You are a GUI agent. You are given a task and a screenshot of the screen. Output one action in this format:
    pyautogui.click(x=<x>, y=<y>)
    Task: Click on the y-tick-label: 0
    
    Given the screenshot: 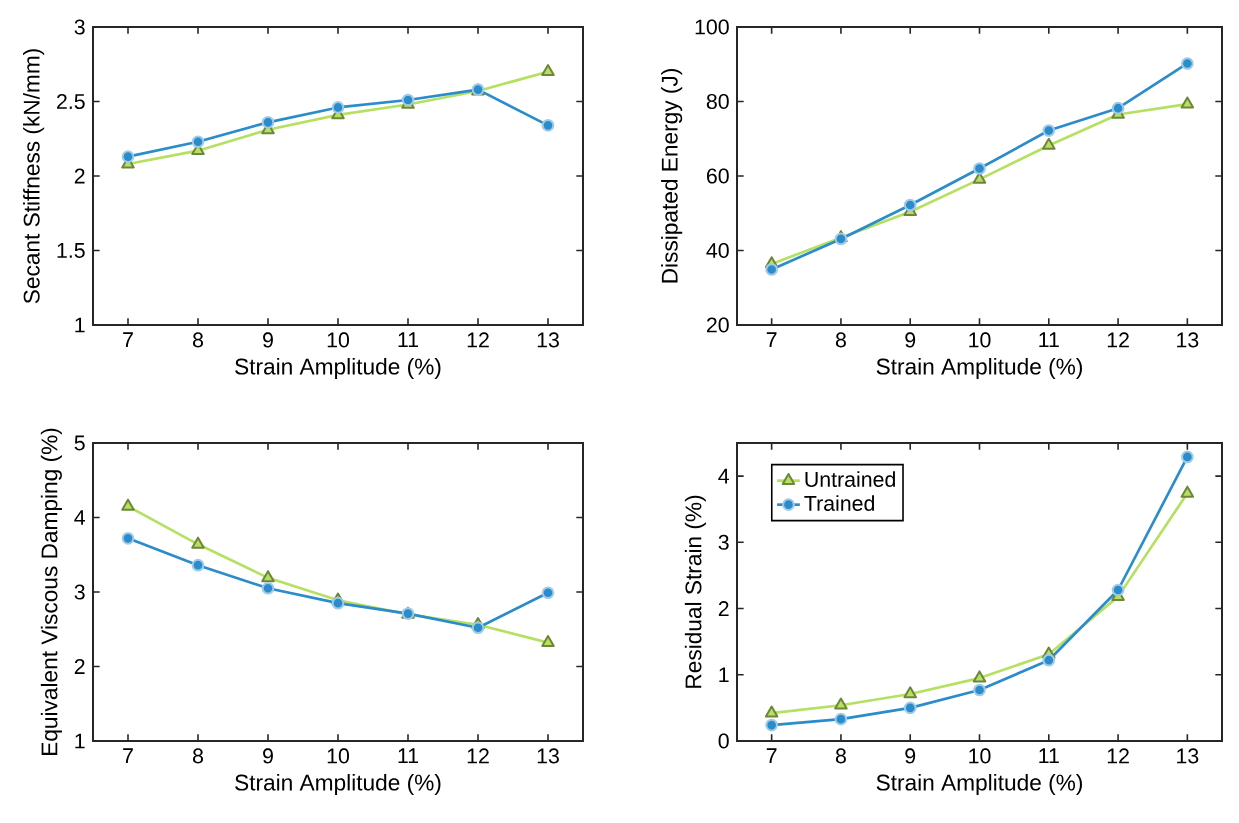 What is the action you would take?
    pyautogui.click(x=723, y=741)
    